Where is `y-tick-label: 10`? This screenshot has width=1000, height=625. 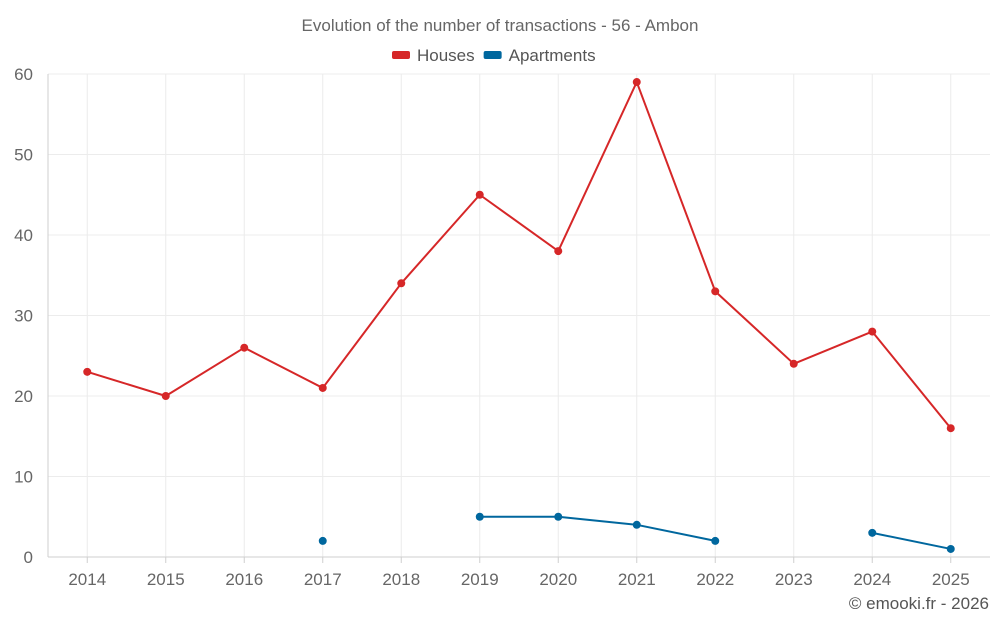
y-tick-label: 10 is located at coordinates (23, 477).